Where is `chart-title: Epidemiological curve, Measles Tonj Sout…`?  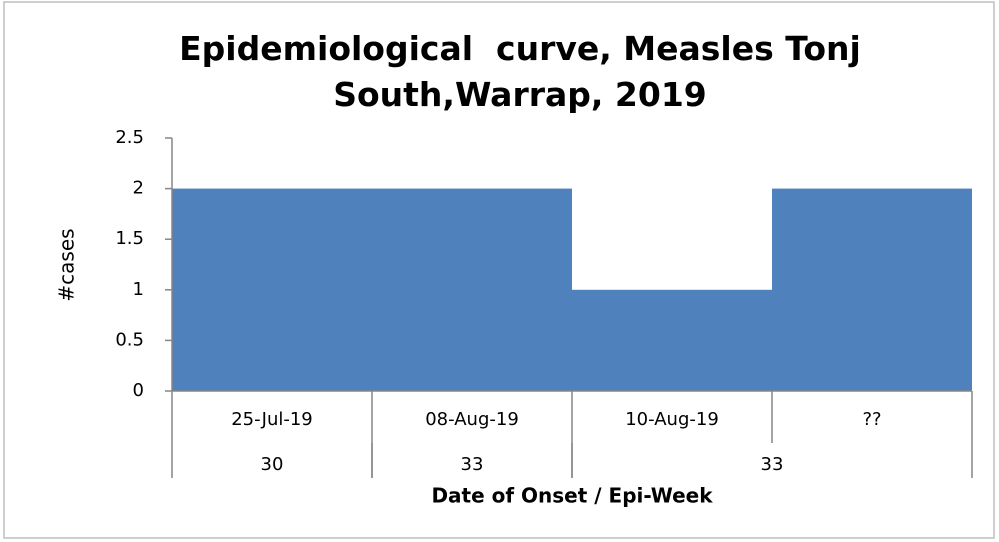
chart-title: Epidemiological curve, Measles Tonj Sout… is located at coordinates (526, 71).